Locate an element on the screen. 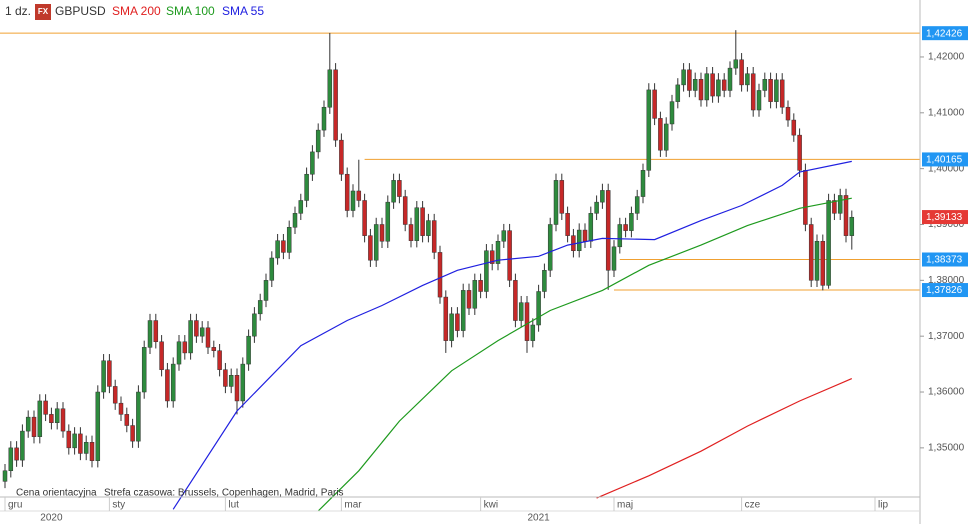 Image resolution: width=968 pixels, height=524 pixels. footer-note: Cena orientacyjna is located at coordinates (56, 493).